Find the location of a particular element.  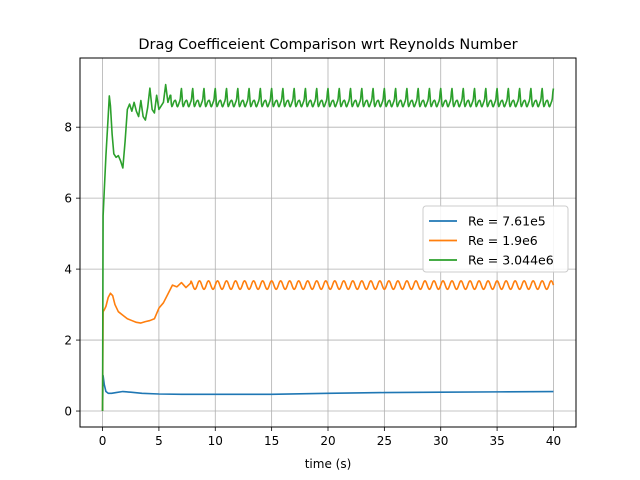

y-tick-label: 2 is located at coordinates (68, 341).